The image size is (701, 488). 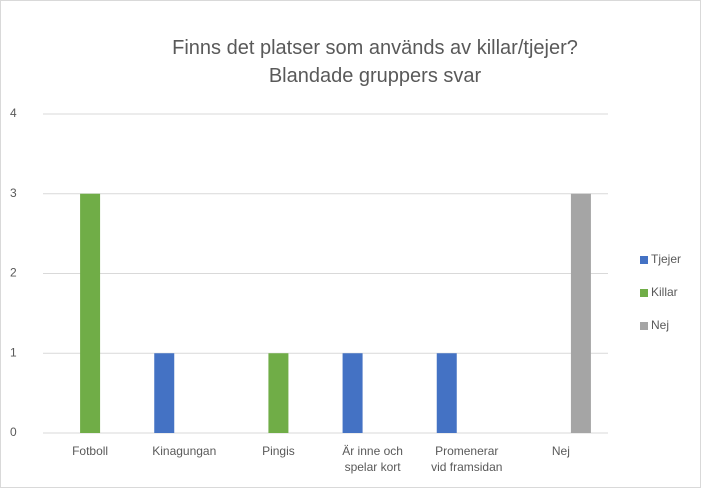 I want to click on x-tick-label: Pingis, so click(x=278, y=451).